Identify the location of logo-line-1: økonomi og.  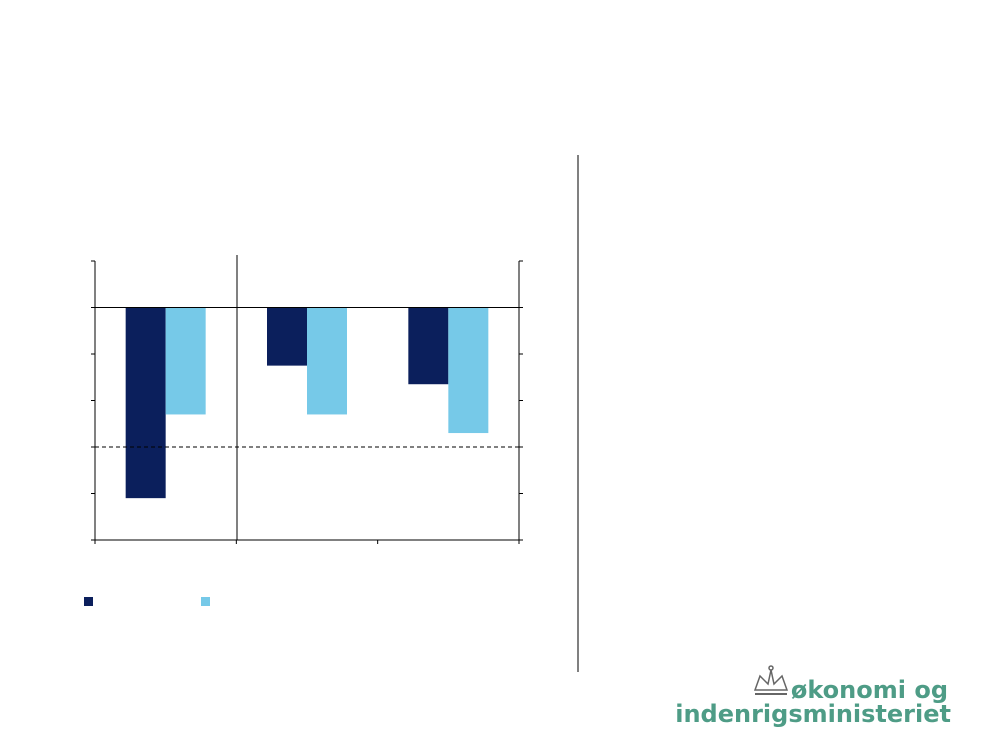
(869, 690).